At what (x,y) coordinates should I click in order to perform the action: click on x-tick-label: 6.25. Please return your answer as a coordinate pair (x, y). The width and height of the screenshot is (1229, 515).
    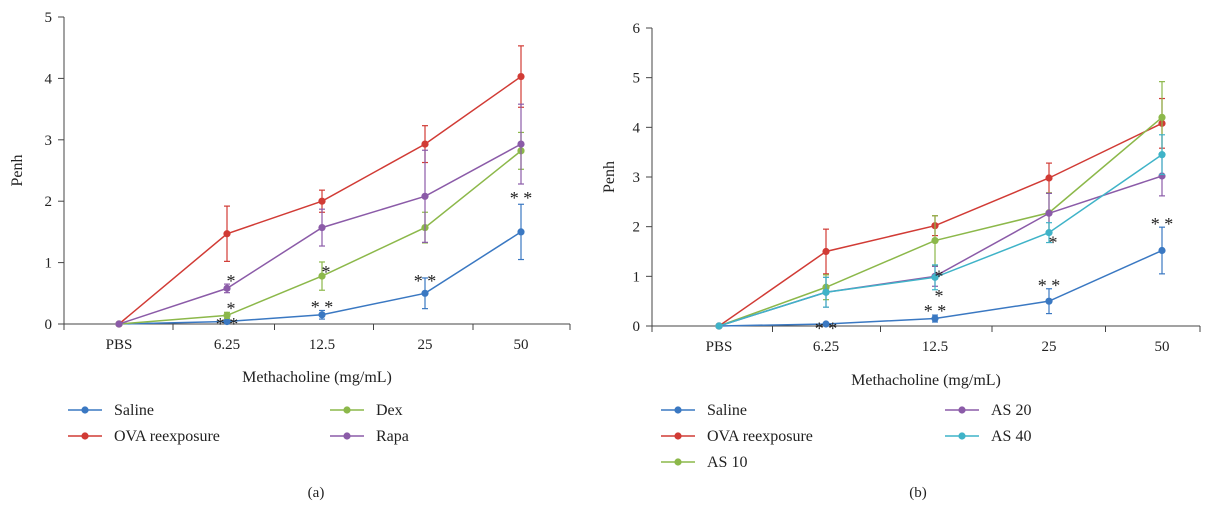
    Looking at the image, I should click on (826, 347).